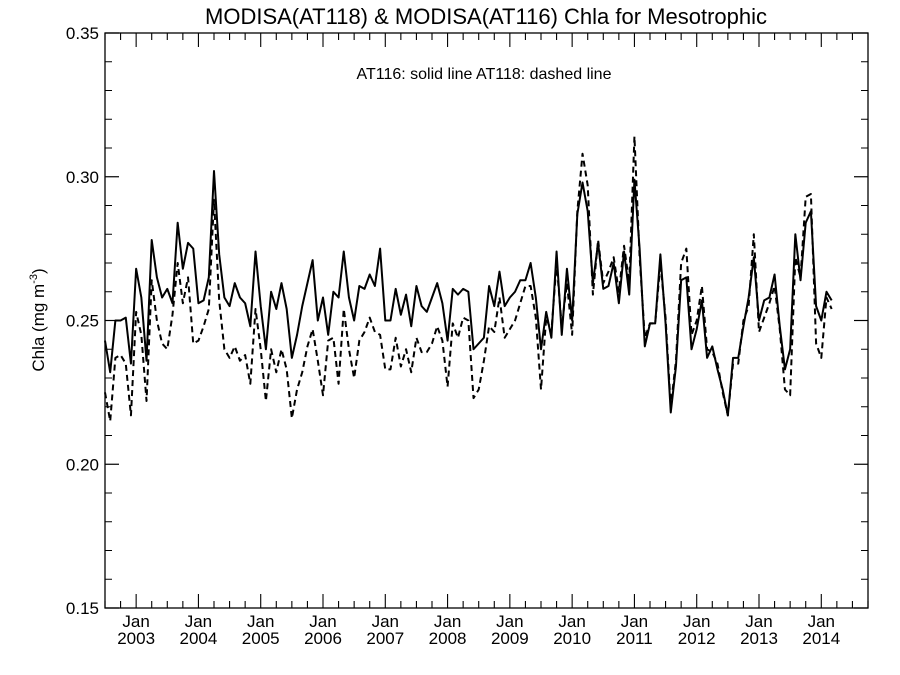  Describe the element at coordinates (572, 638) in the screenshot. I see `x-tick-year-label: 2010` at that location.